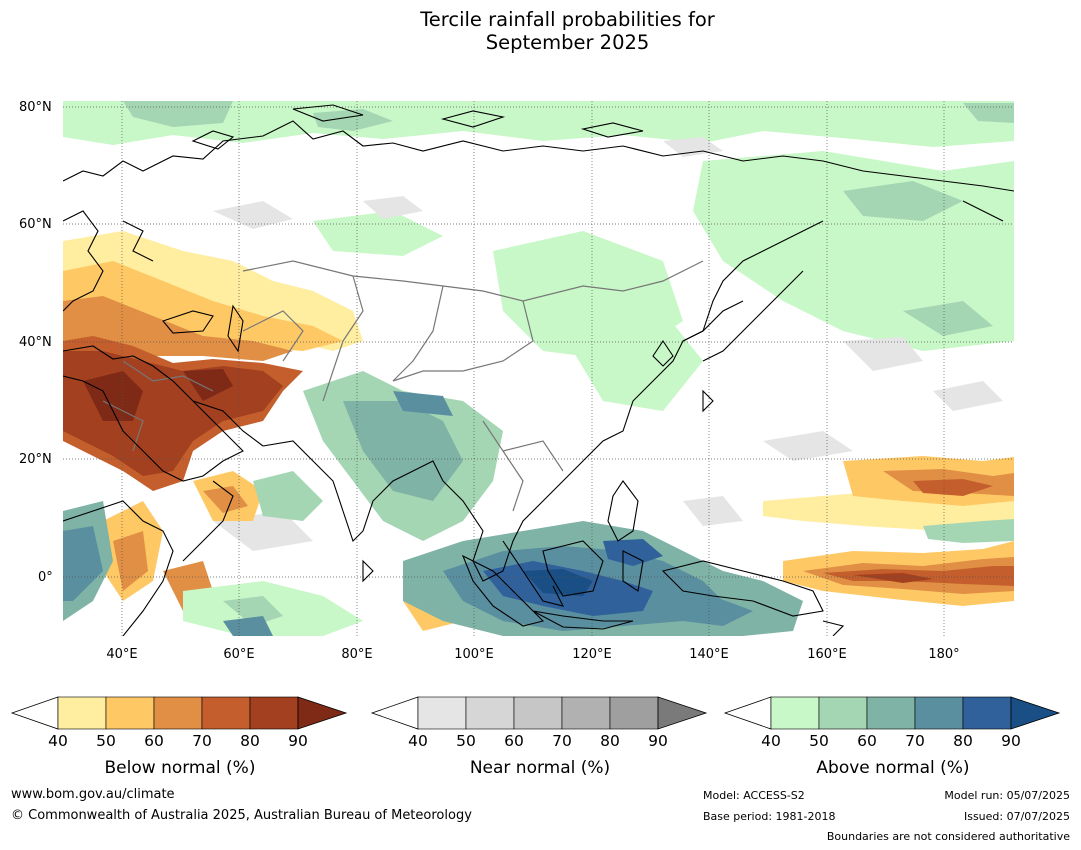  Describe the element at coordinates (180, 746) in the screenshot. I see `below-normal-colorbar: Below normal (%) 40 50 60 70 80 90` at that location.